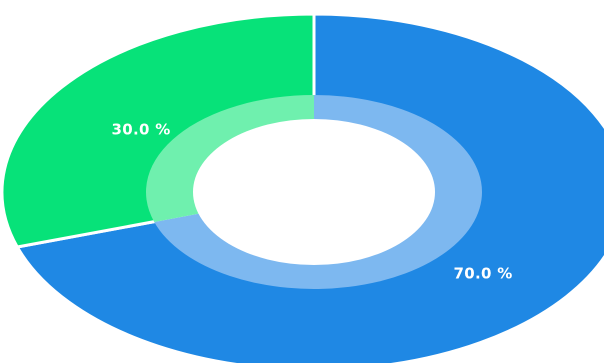 The height and width of the screenshot is (363, 604). Describe the element at coordinates (482, 274) in the screenshot. I see `slice-label-0: 70.0 %` at that location.